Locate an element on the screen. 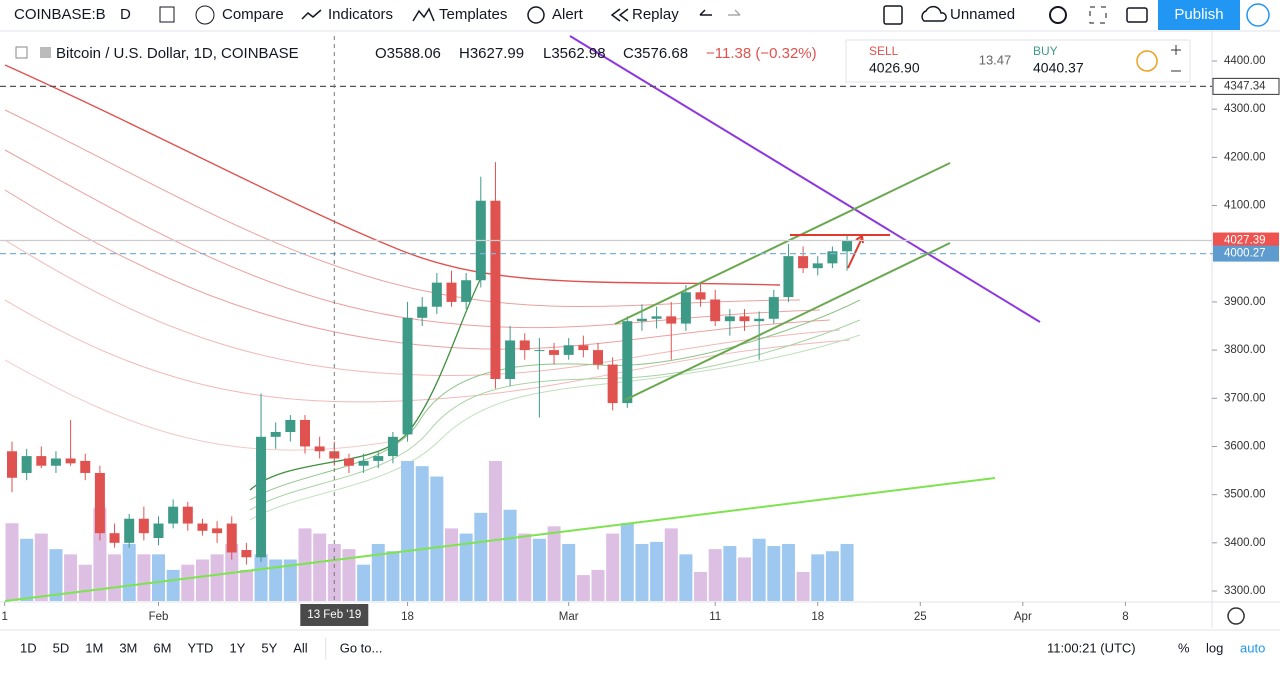 The height and width of the screenshot is (673, 1280). channel-top is located at coordinates (782, 243).